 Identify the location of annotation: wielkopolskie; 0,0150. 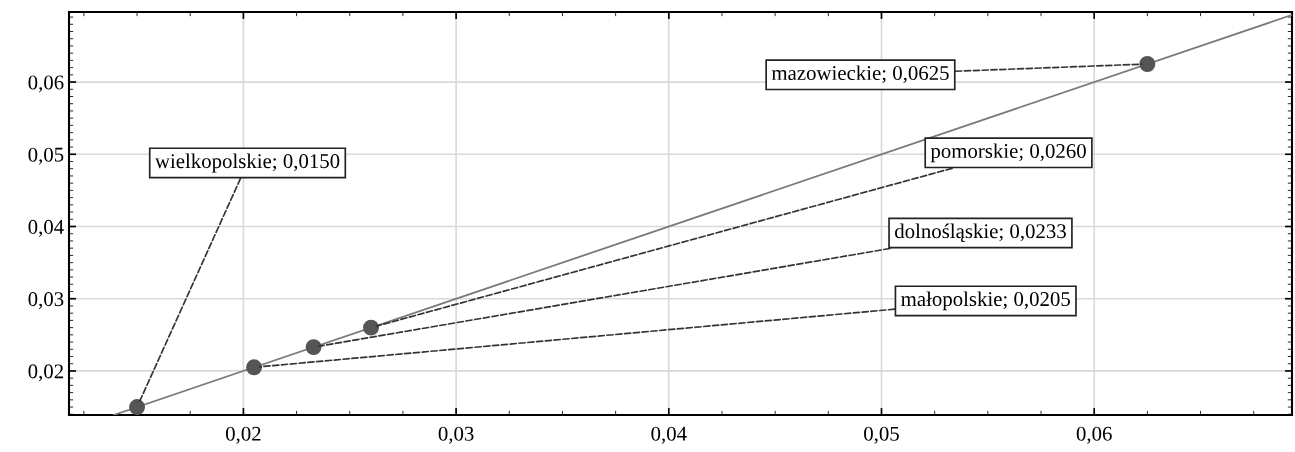
(247, 163).